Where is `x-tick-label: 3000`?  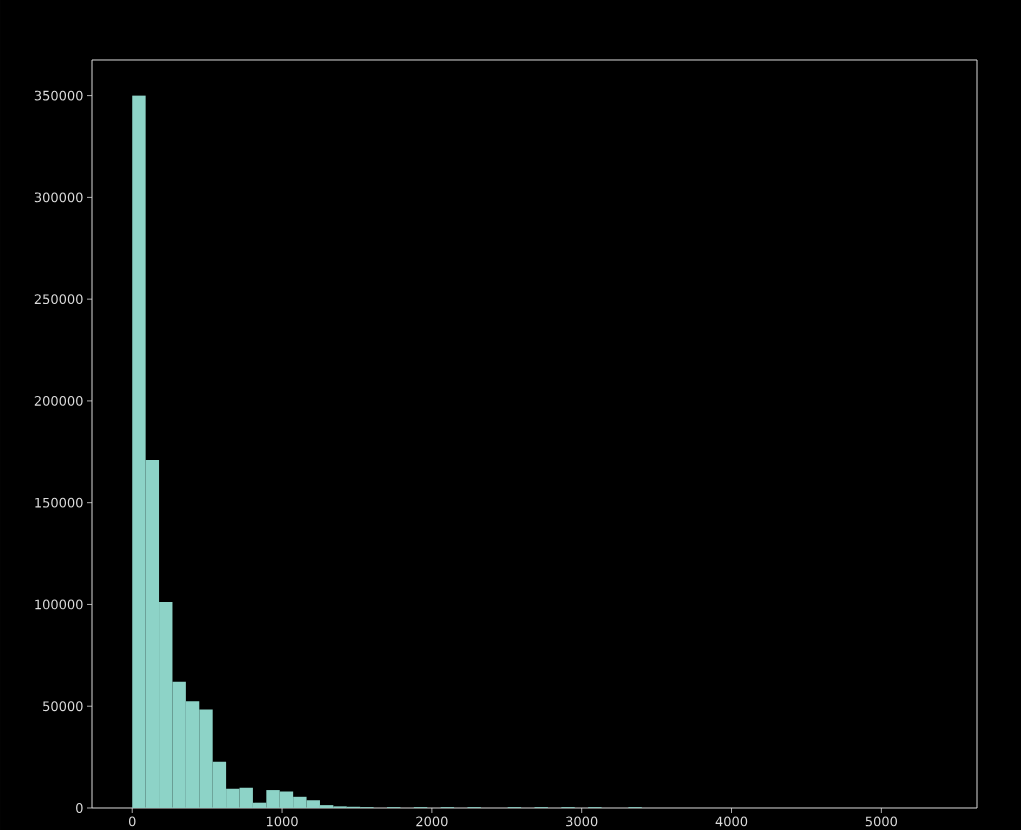
x-tick-label: 3000 is located at coordinates (582, 821).